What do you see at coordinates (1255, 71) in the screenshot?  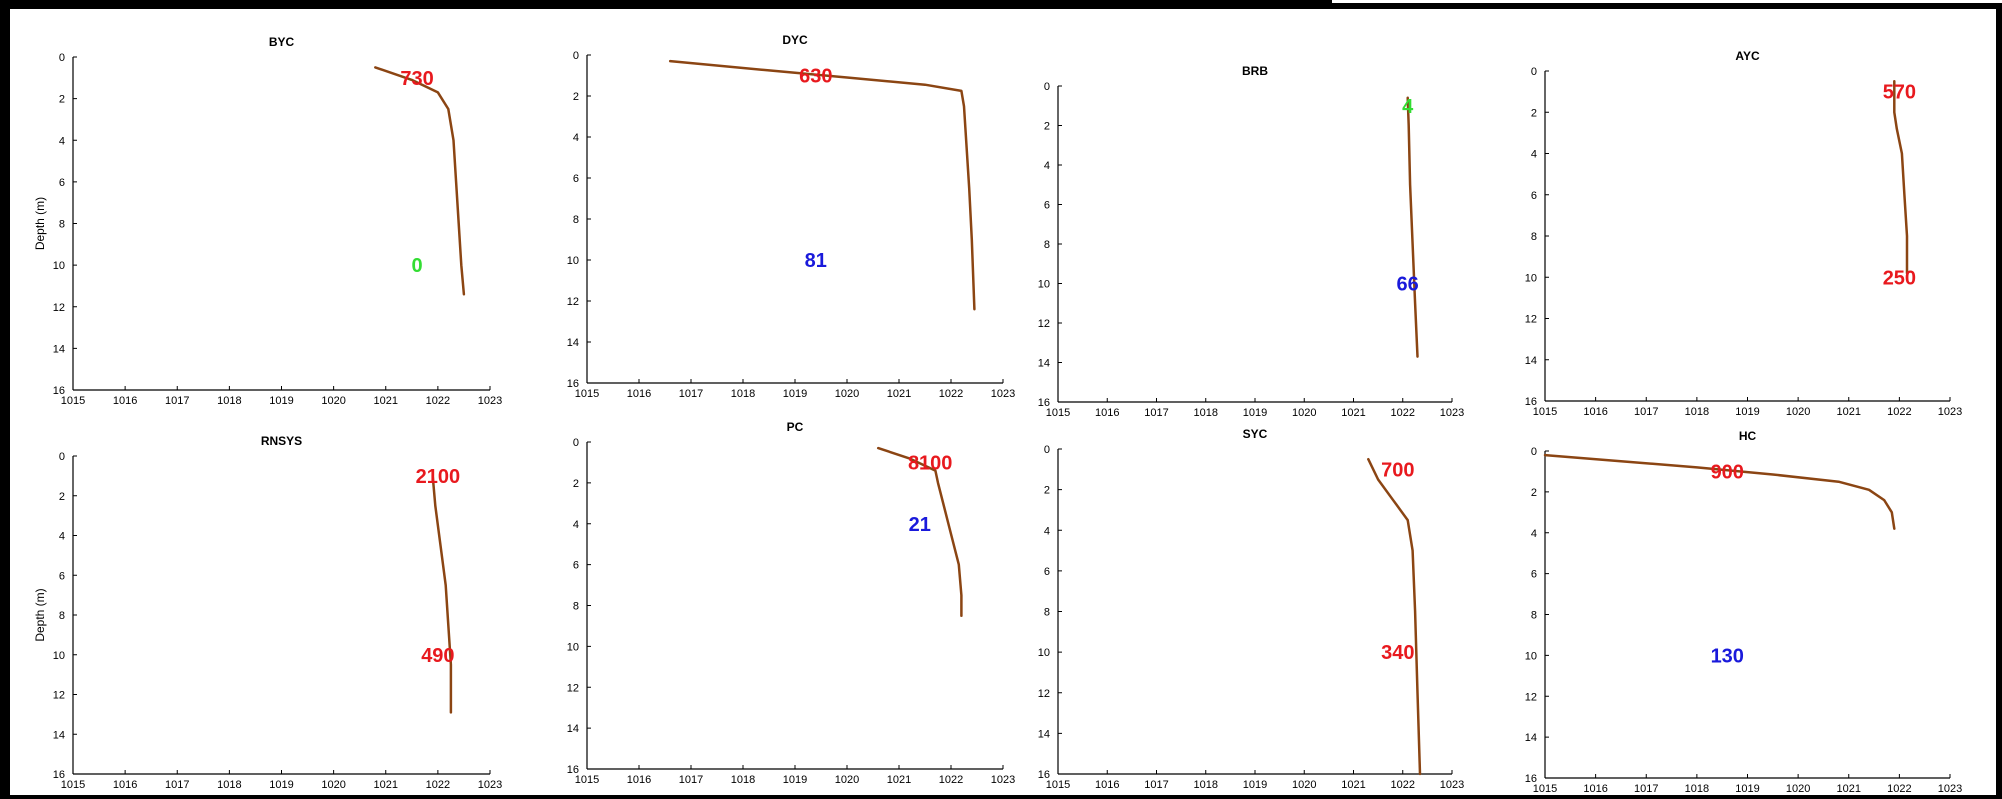 I see `panel-title: BRB` at bounding box center [1255, 71].